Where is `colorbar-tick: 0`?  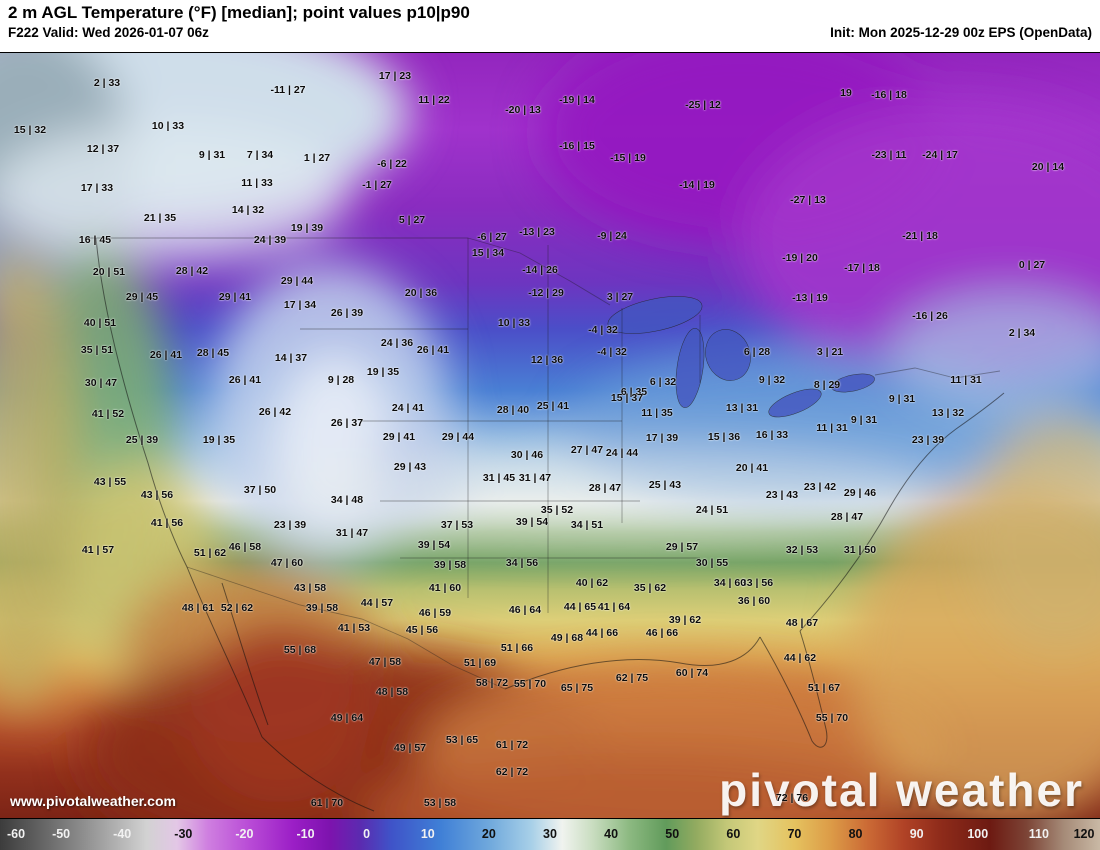
colorbar-tick: 0 is located at coordinates (367, 834).